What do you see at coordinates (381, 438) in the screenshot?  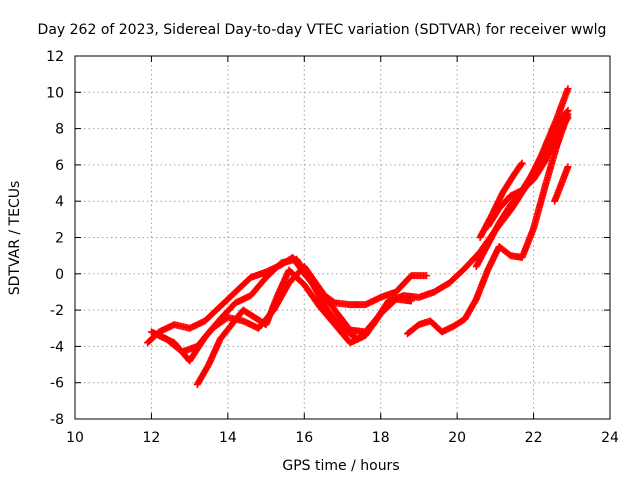 I see `x-tick-label: 18` at bounding box center [381, 438].